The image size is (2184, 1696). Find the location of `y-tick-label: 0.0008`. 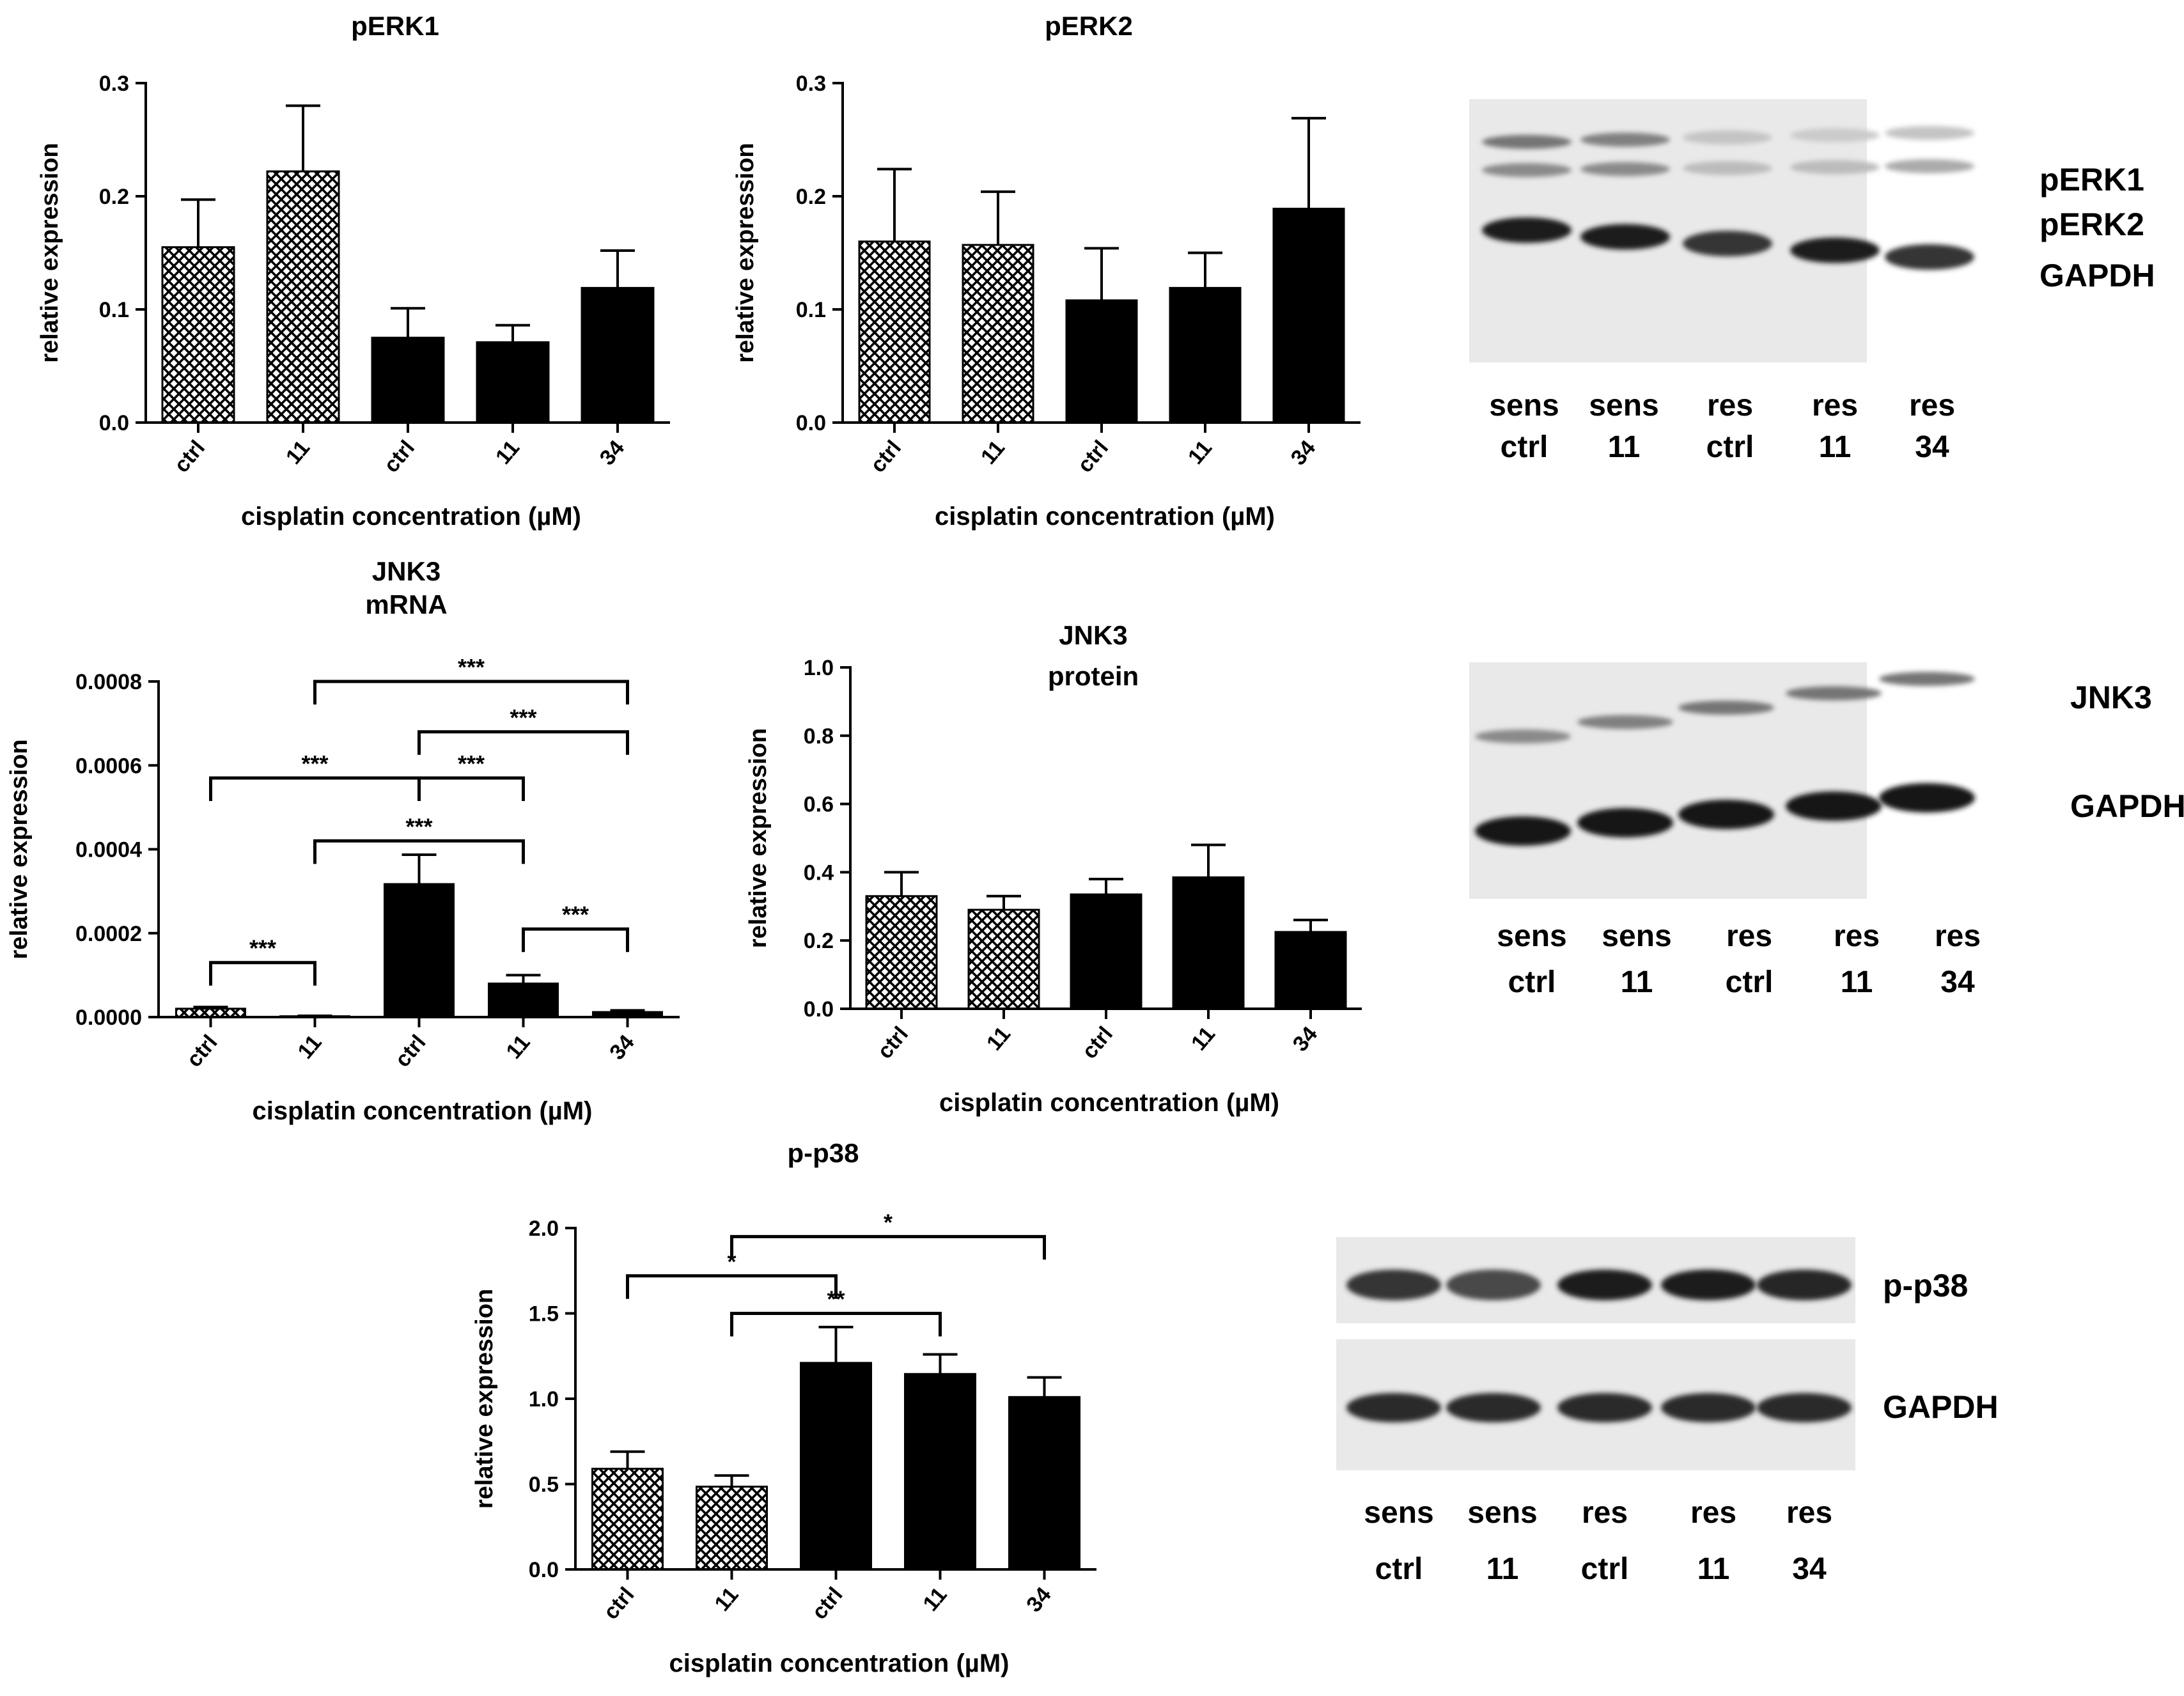

y-tick-label: 0.0008 is located at coordinates (108, 682).